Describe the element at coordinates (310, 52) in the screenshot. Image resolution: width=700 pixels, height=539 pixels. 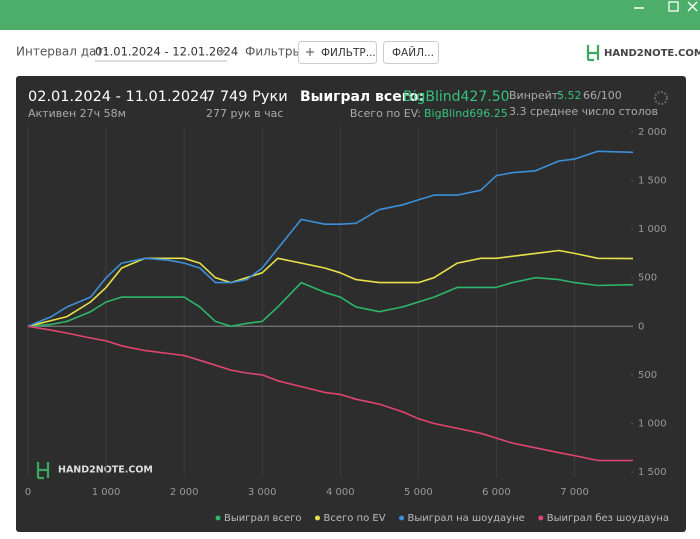
I see `plus-icon` at that location.